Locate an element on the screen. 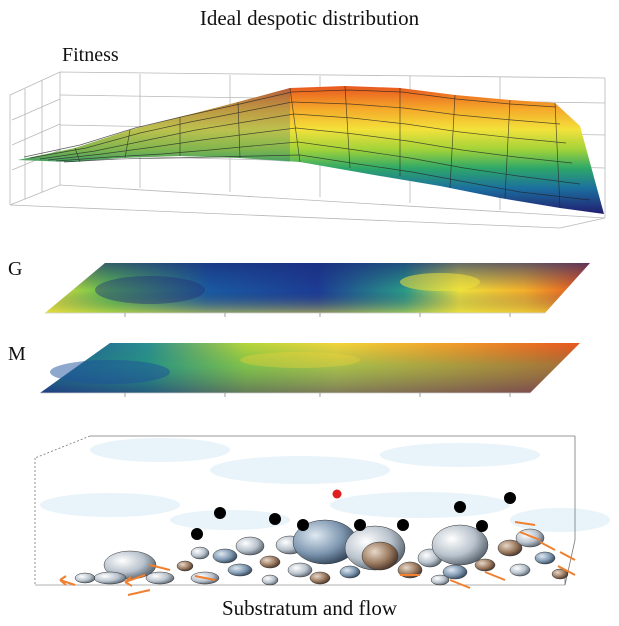  figure-title: Ideal despotic distribution is located at coordinates (309, 18).